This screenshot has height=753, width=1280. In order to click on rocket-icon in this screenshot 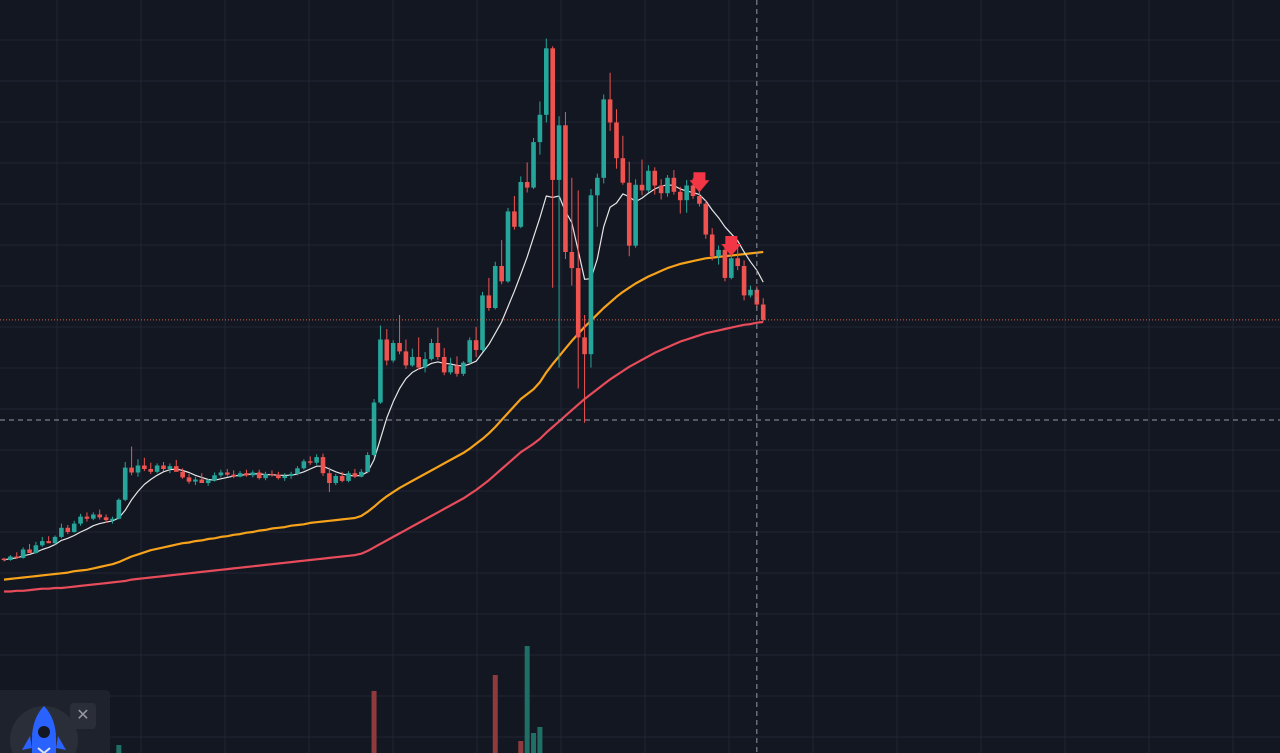, I will do `click(55, 721)`.